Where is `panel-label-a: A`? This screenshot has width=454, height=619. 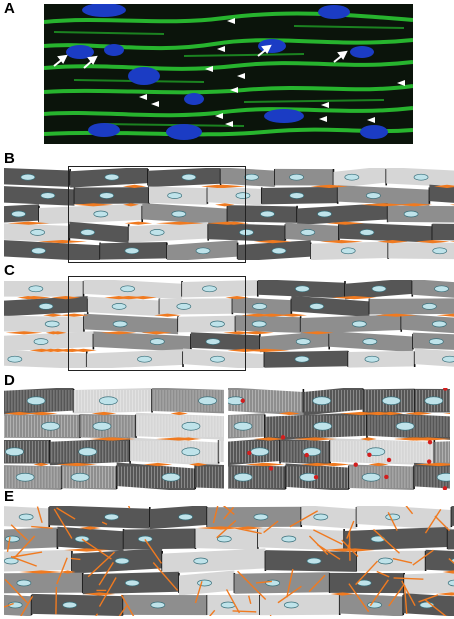
panel-label-a: A is located at coordinates (9, 8).